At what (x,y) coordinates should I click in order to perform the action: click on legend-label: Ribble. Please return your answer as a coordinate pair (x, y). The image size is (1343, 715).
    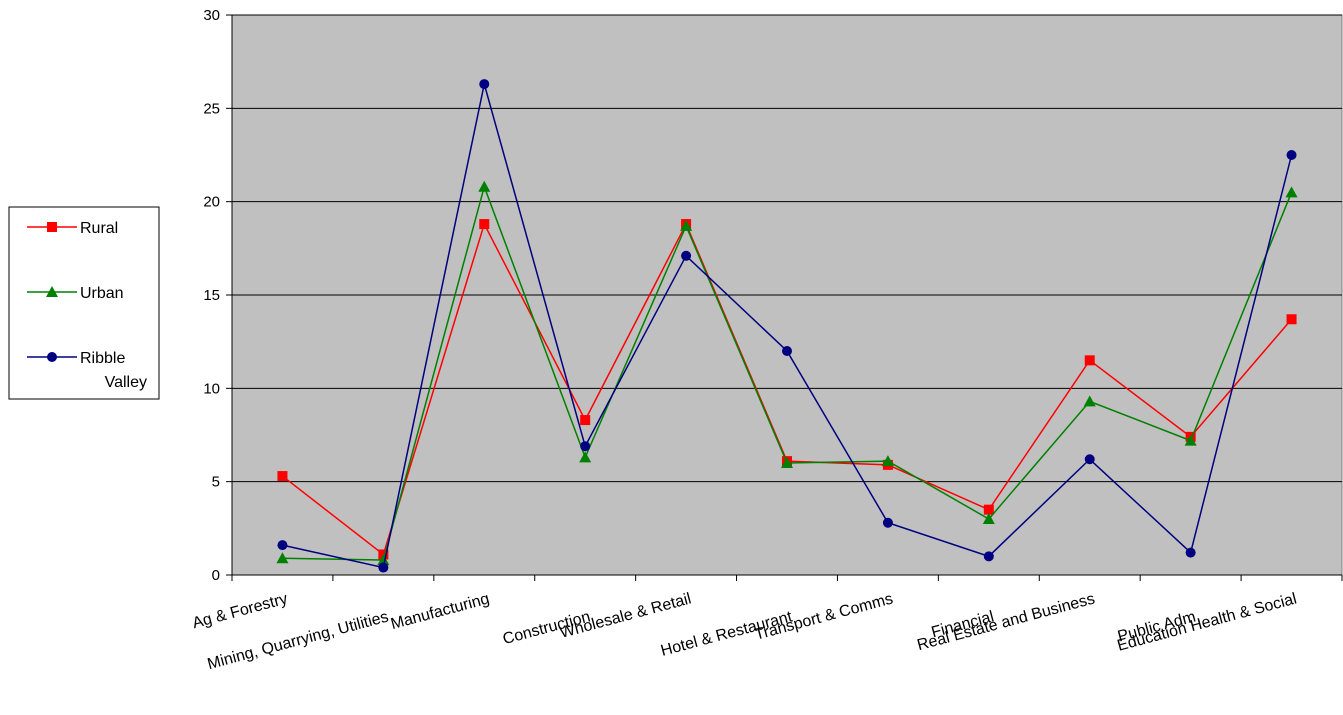
    Looking at the image, I should click on (102, 358).